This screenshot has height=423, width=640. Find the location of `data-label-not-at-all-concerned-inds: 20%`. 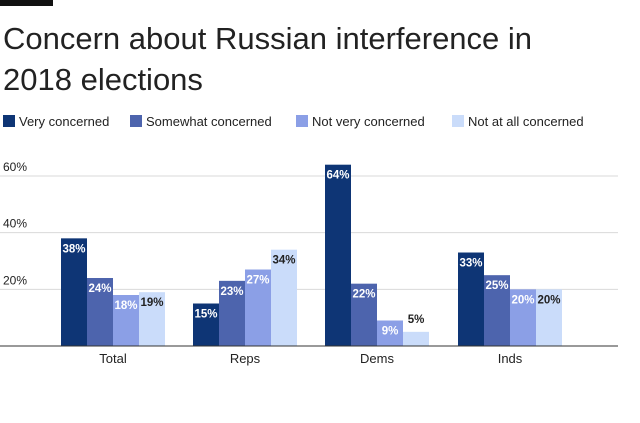

data-label-not-at-all-concerned-inds: 20% is located at coordinates (548, 300).